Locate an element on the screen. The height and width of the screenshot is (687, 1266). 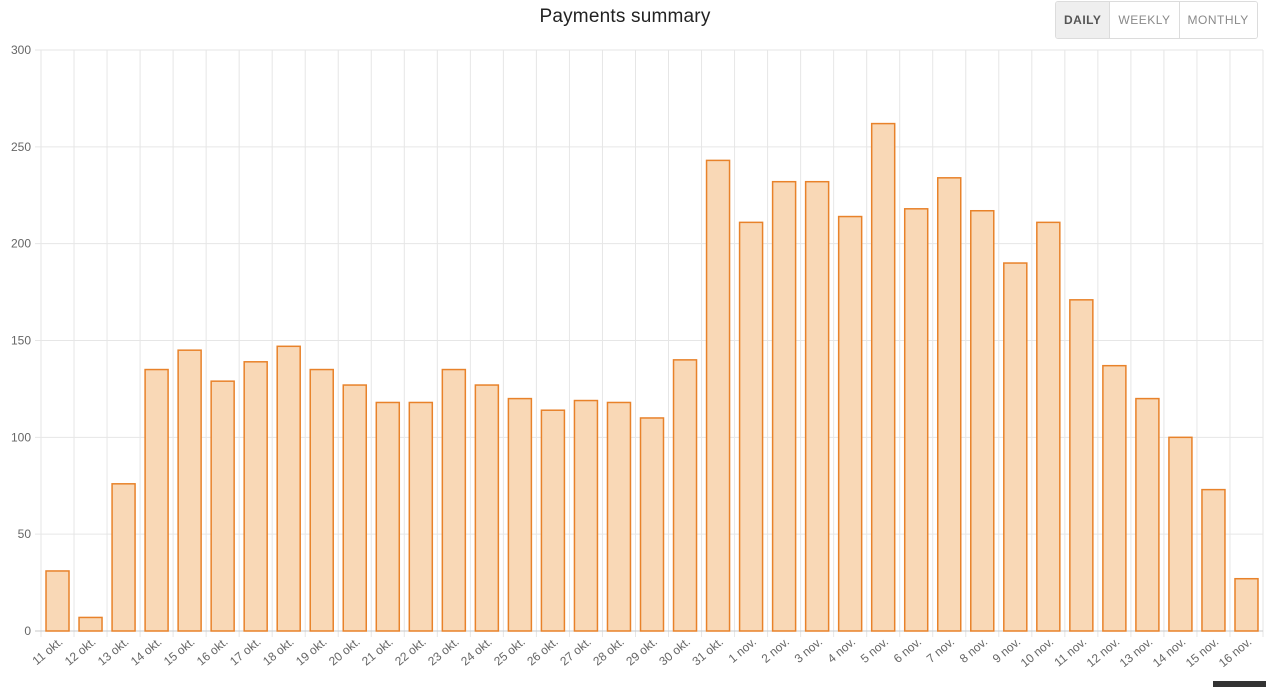
x-tick-label: 19 okt. is located at coordinates (311, 652).